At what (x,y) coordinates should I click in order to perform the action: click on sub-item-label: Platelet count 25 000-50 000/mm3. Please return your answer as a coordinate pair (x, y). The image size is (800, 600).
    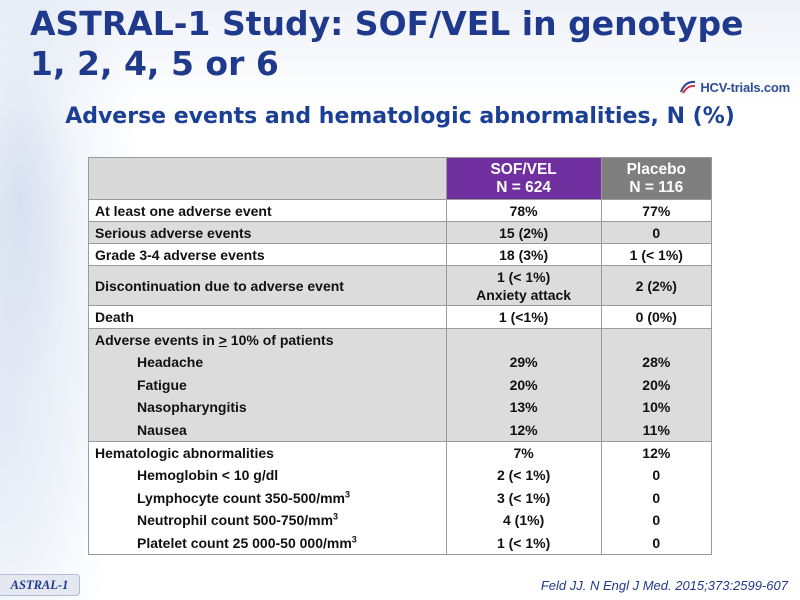
    Looking at the image, I should click on (267, 543).